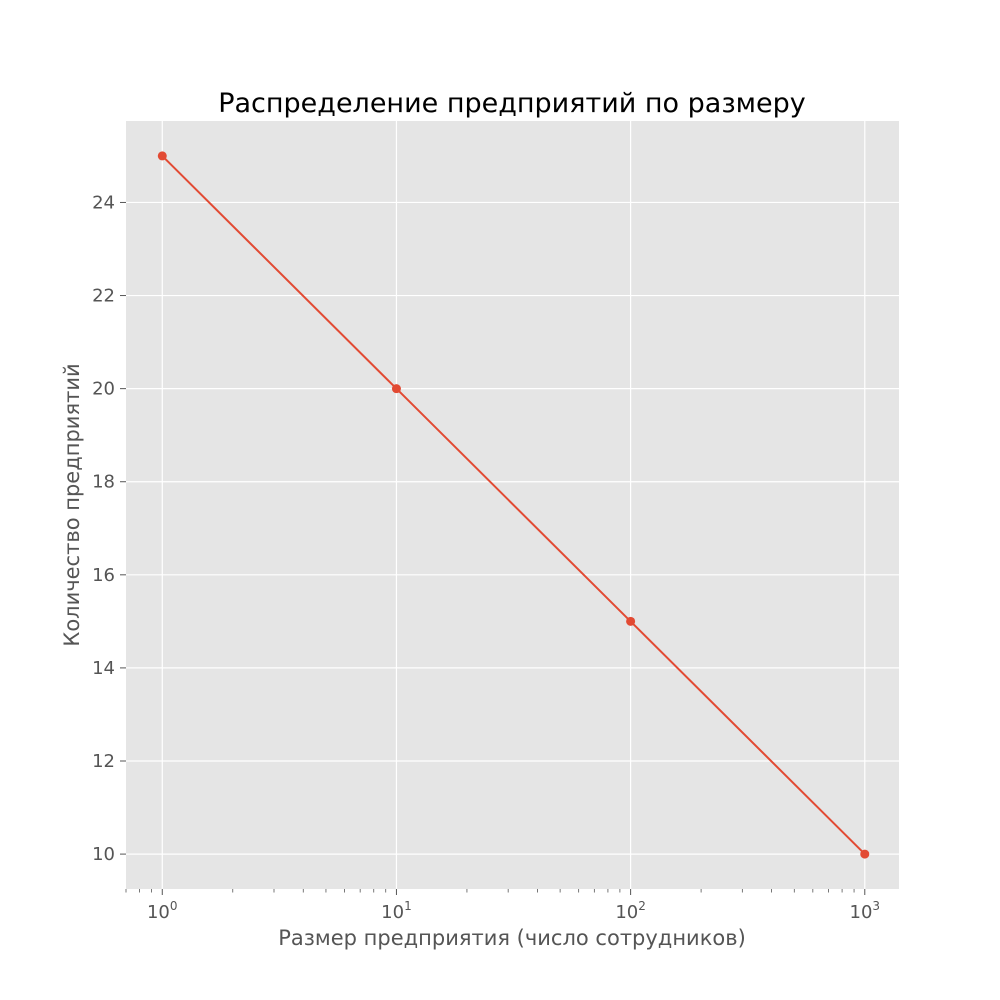  What do you see at coordinates (396, 911) in the screenshot?
I see `x-tick-label: 10¹` at bounding box center [396, 911].